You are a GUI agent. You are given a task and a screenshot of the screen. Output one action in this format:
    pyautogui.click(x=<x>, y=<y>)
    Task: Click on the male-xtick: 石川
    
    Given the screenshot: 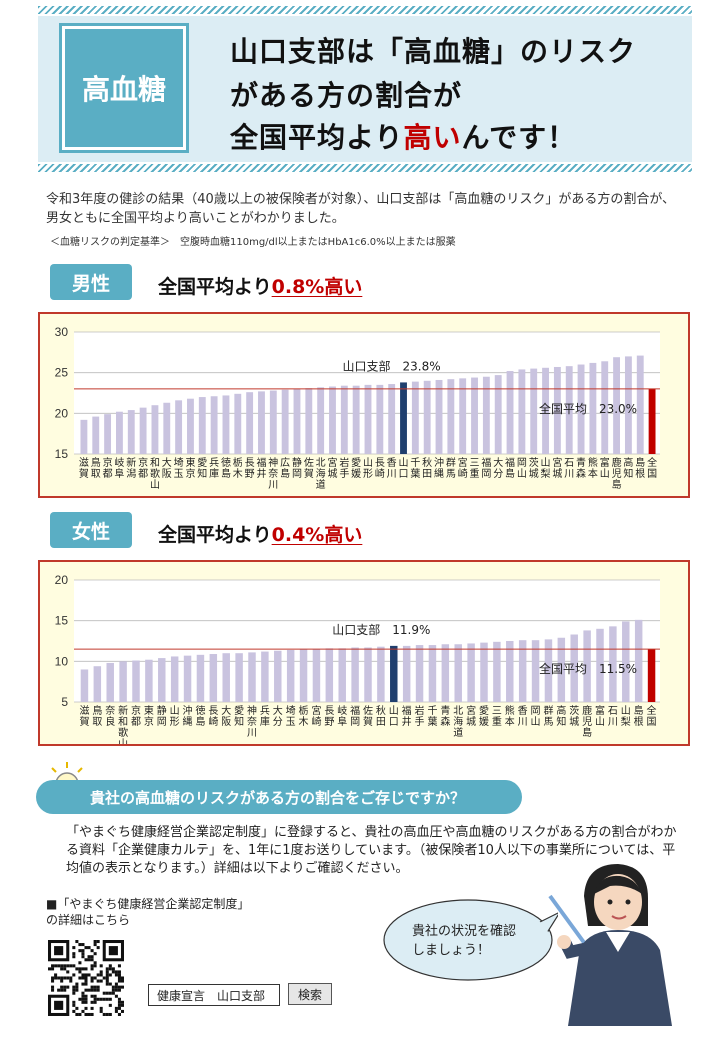 What is the action you would take?
    pyautogui.click(x=569, y=469)
    